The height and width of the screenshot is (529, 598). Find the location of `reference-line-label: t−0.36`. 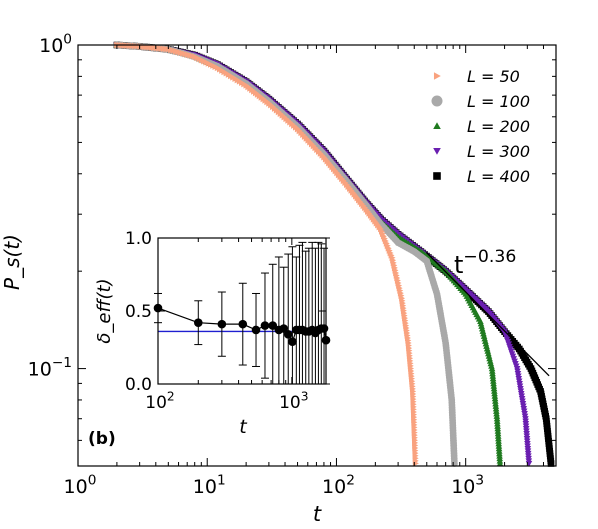

reference-line-label: t−0.36 is located at coordinates (485, 263).